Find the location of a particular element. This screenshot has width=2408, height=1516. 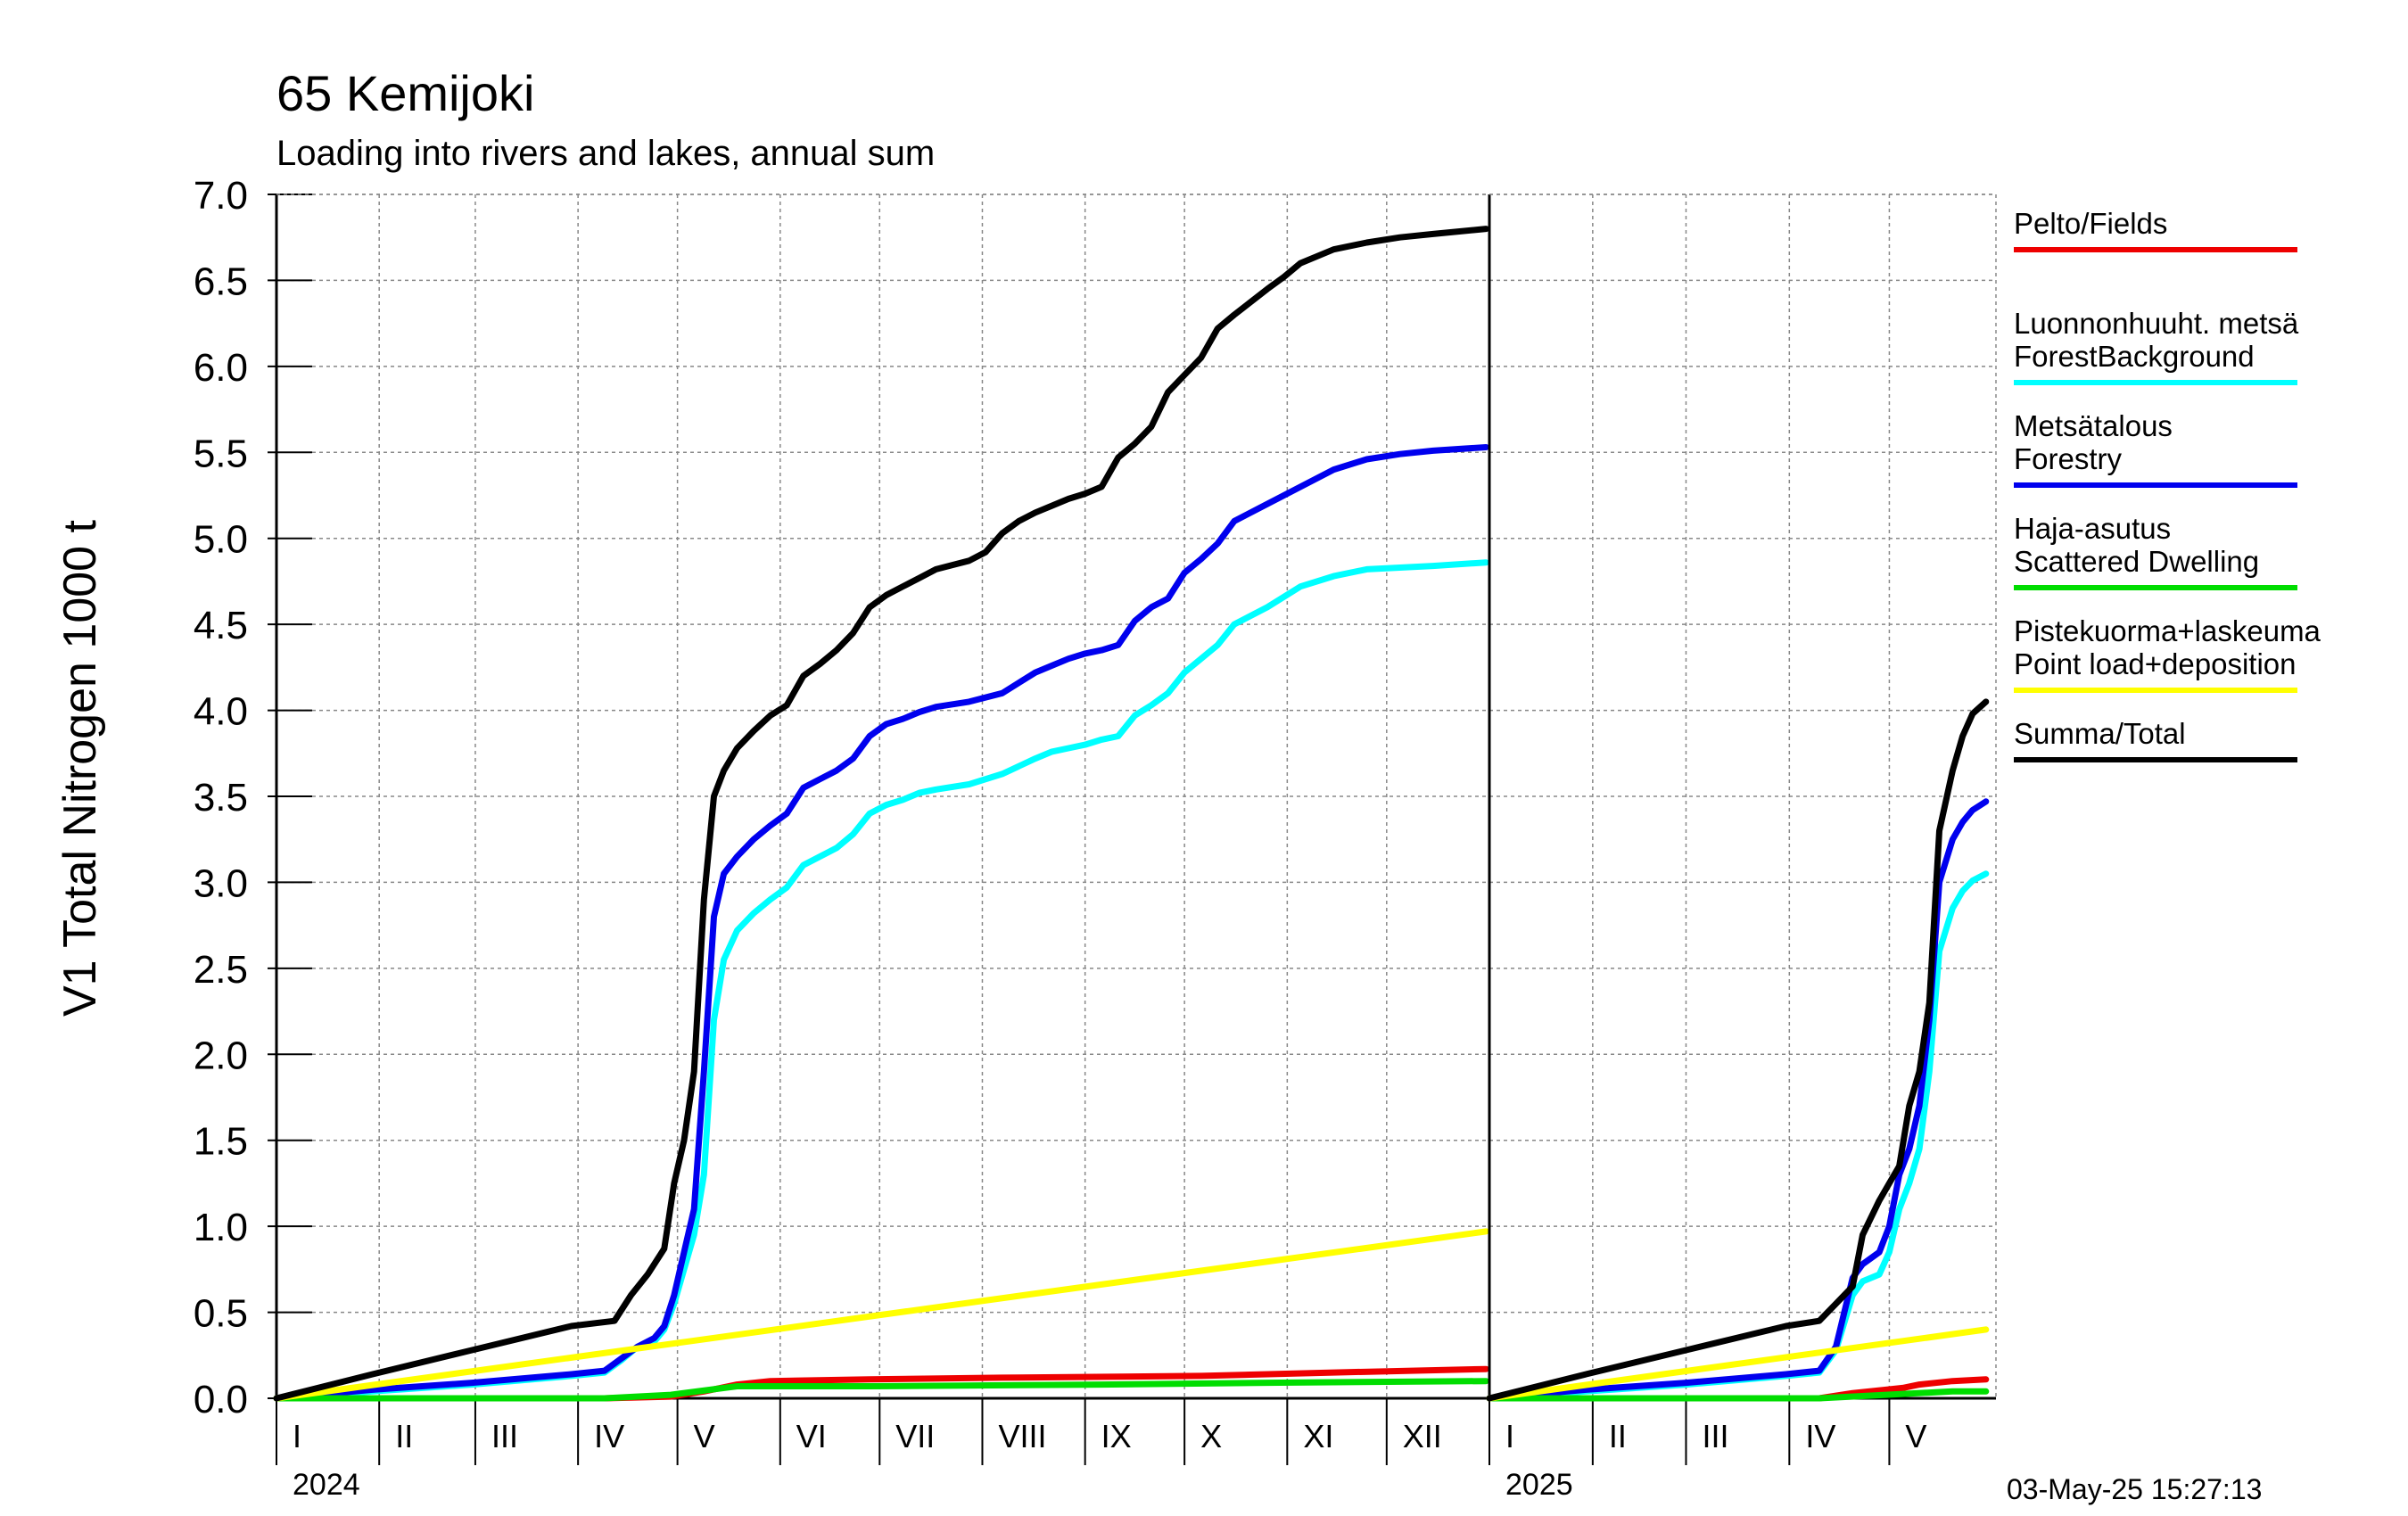

y-tick-label: 5.5 is located at coordinates (221, 453).